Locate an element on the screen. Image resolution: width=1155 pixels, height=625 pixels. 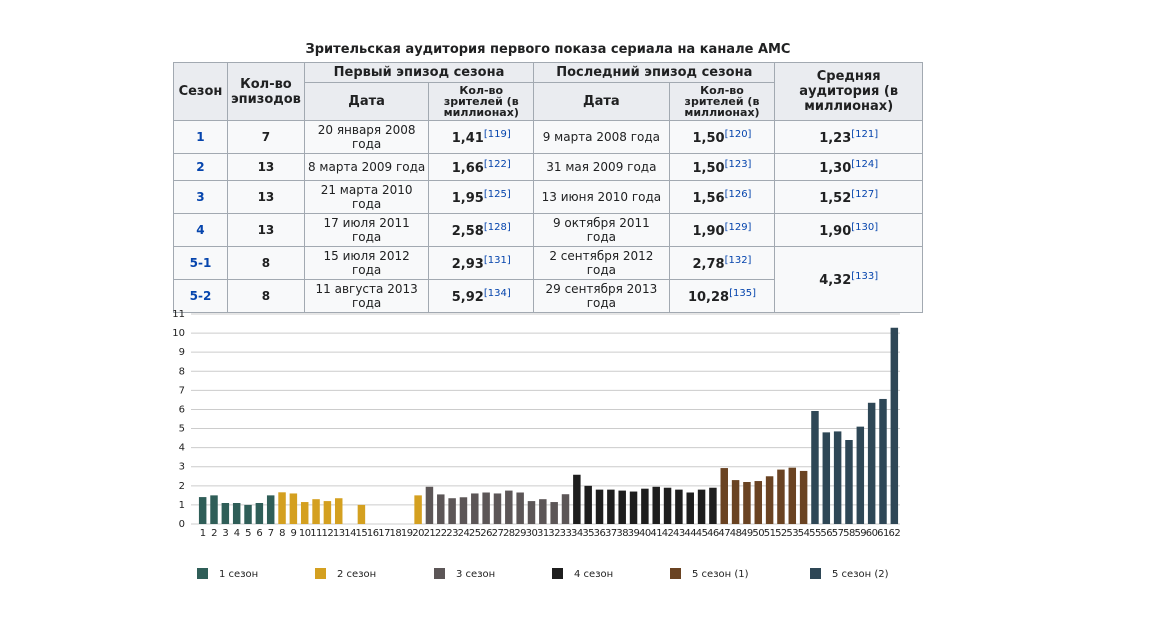
reference: [128] is located at coordinates (497, 227).